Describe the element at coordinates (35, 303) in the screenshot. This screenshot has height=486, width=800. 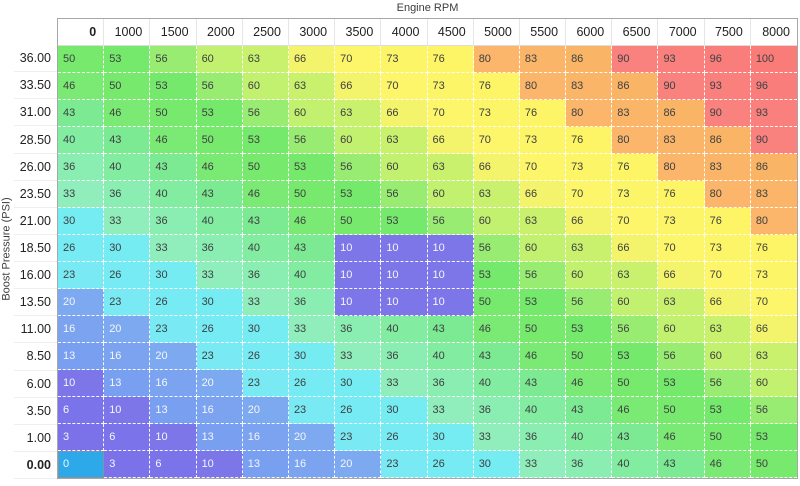
I see `row-header-13.50: 13.50` at that location.